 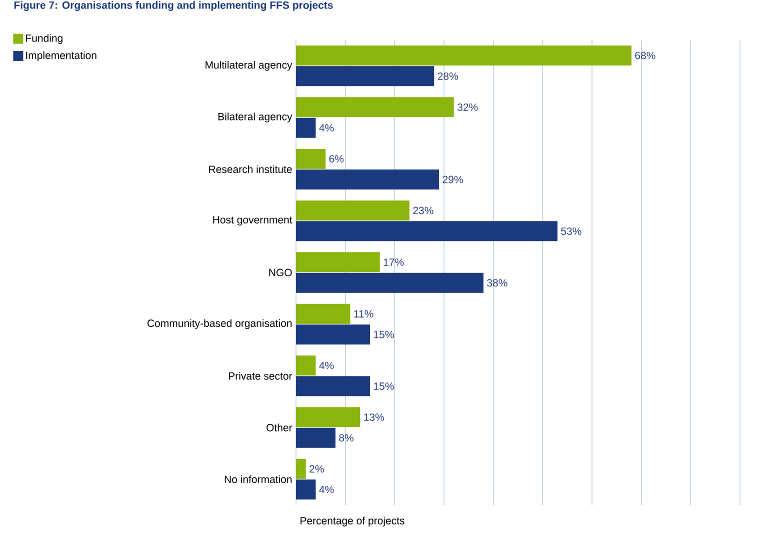 What do you see at coordinates (452, 180) in the screenshot?
I see `data-label: 29%` at bounding box center [452, 180].